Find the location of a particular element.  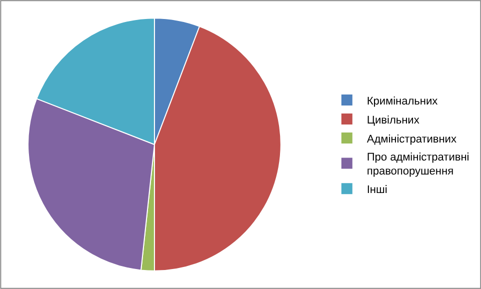

legend-label: Інші is located at coordinates (377, 190).